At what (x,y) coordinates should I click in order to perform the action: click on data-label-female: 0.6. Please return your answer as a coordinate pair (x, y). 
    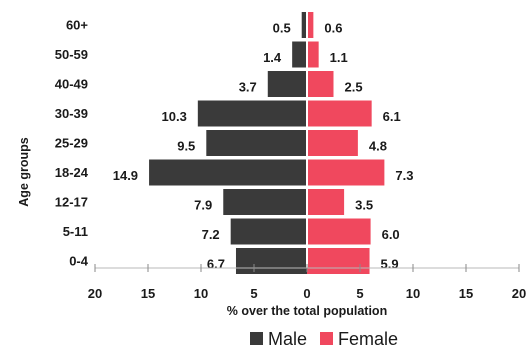
    Looking at the image, I should click on (333, 28).